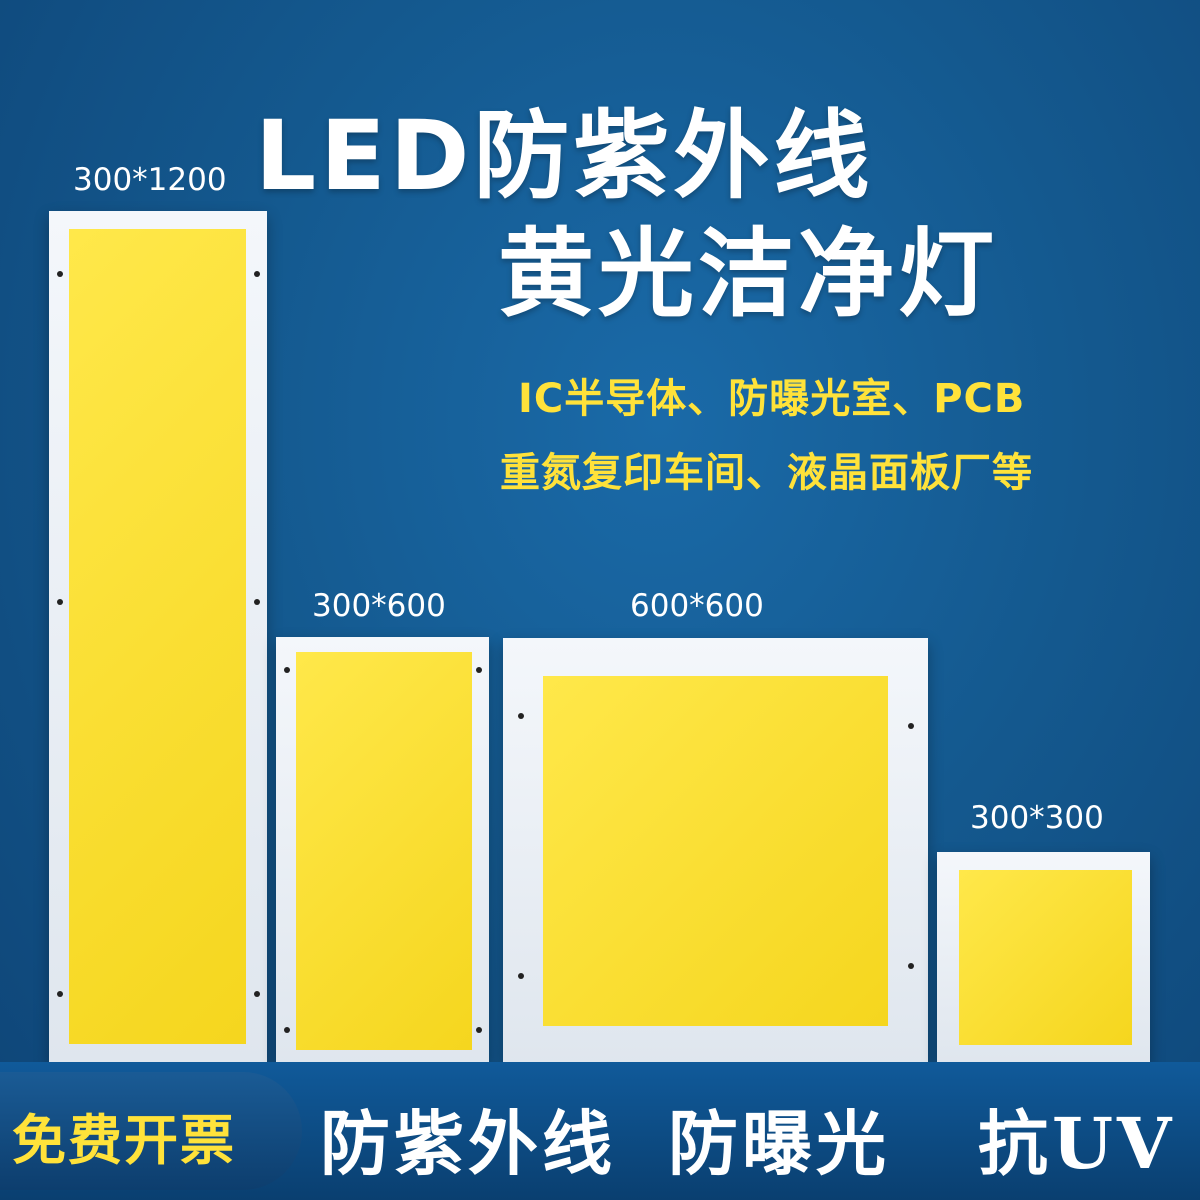  What do you see at coordinates (697, 606) in the screenshot?
I see `size-label-600x600: 600*600` at bounding box center [697, 606].